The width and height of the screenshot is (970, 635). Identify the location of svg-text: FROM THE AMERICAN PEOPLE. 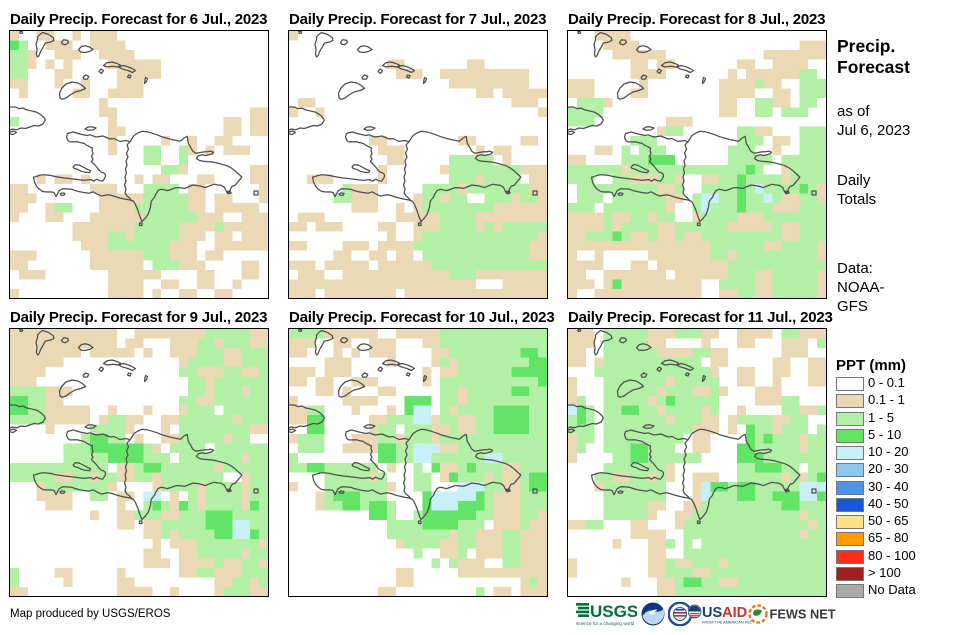
(727, 622).